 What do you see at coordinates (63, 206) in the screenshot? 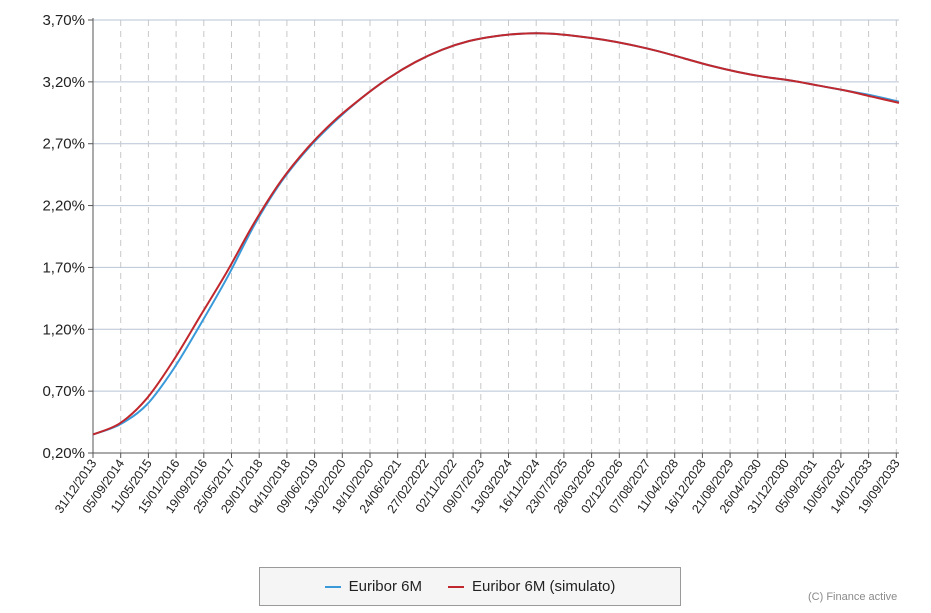
I see `y-tick-label: 2,20%` at bounding box center [63, 206].